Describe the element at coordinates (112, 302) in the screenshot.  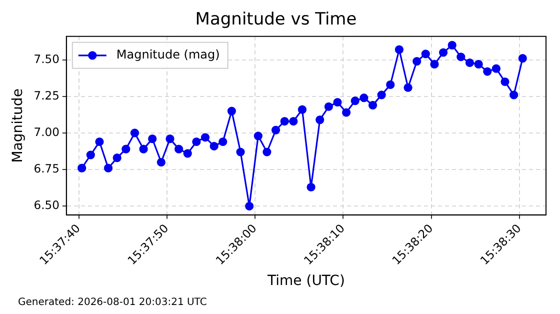
I see `text: Generated: 2026-08-01 20:03:21 UTC` at that location.